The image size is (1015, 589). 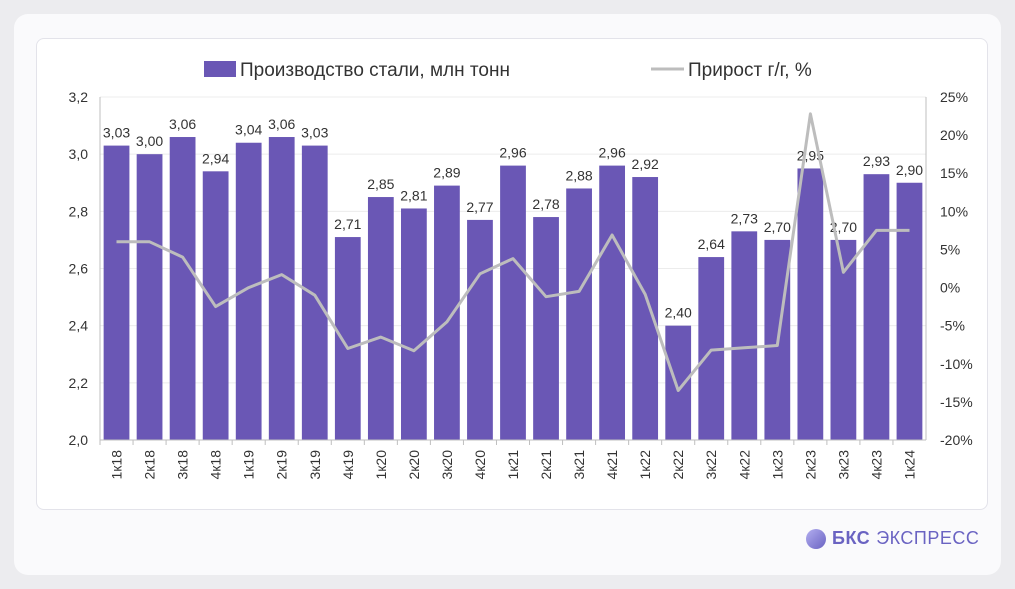 I want to click on x-tick-label: 4к23, so click(x=876, y=465).